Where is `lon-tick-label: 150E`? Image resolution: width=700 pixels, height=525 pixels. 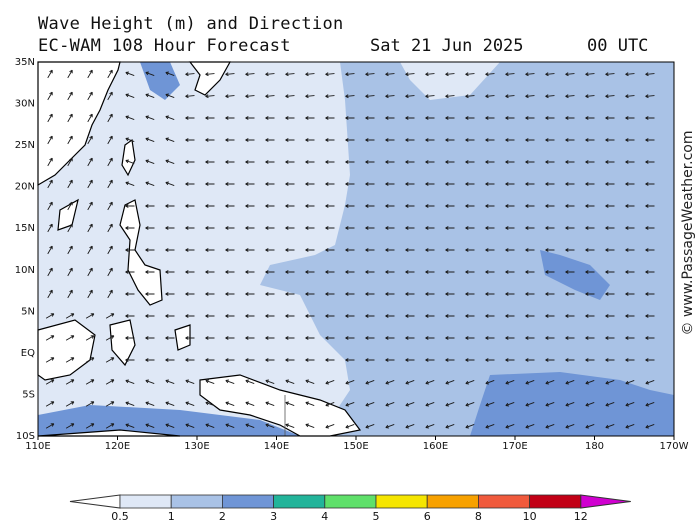
lon-tick-label: 150E is located at coordinates (355, 446).